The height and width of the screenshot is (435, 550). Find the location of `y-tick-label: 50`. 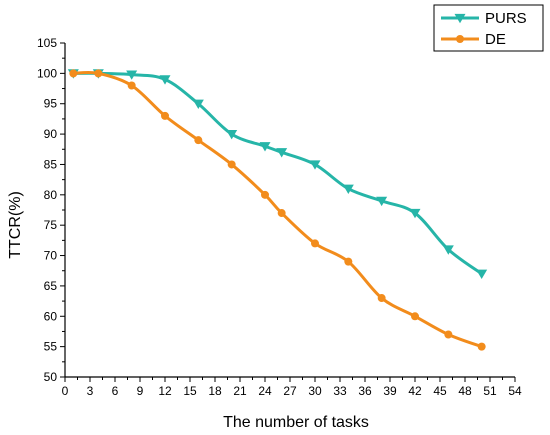

y-tick-label: 50 is located at coordinates (51, 377).